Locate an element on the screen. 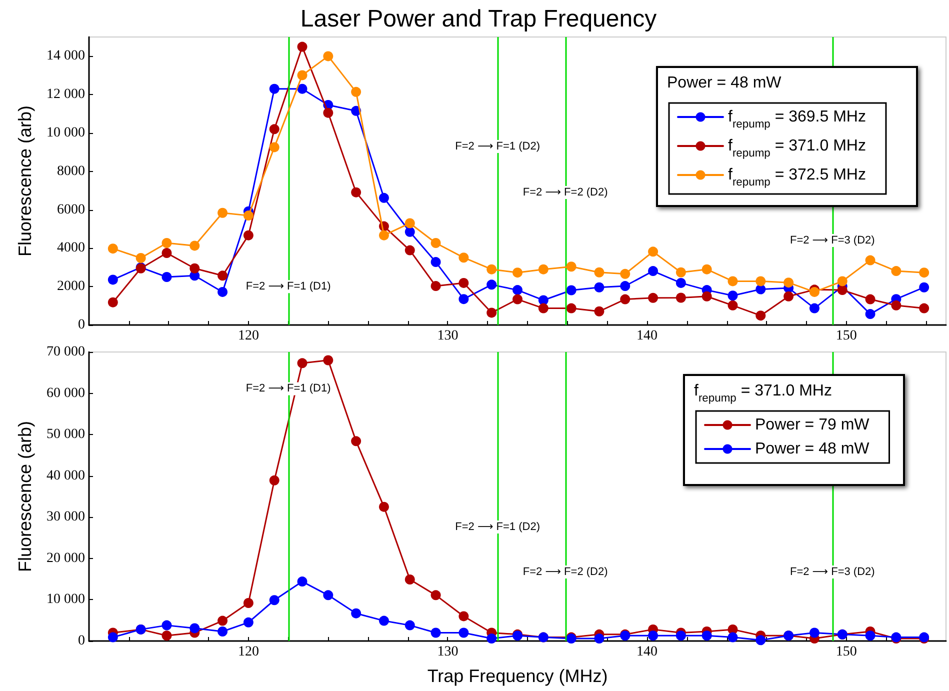 The height and width of the screenshot is (691, 949). y-tick-label: 70 000 is located at coordinates (65, 352).